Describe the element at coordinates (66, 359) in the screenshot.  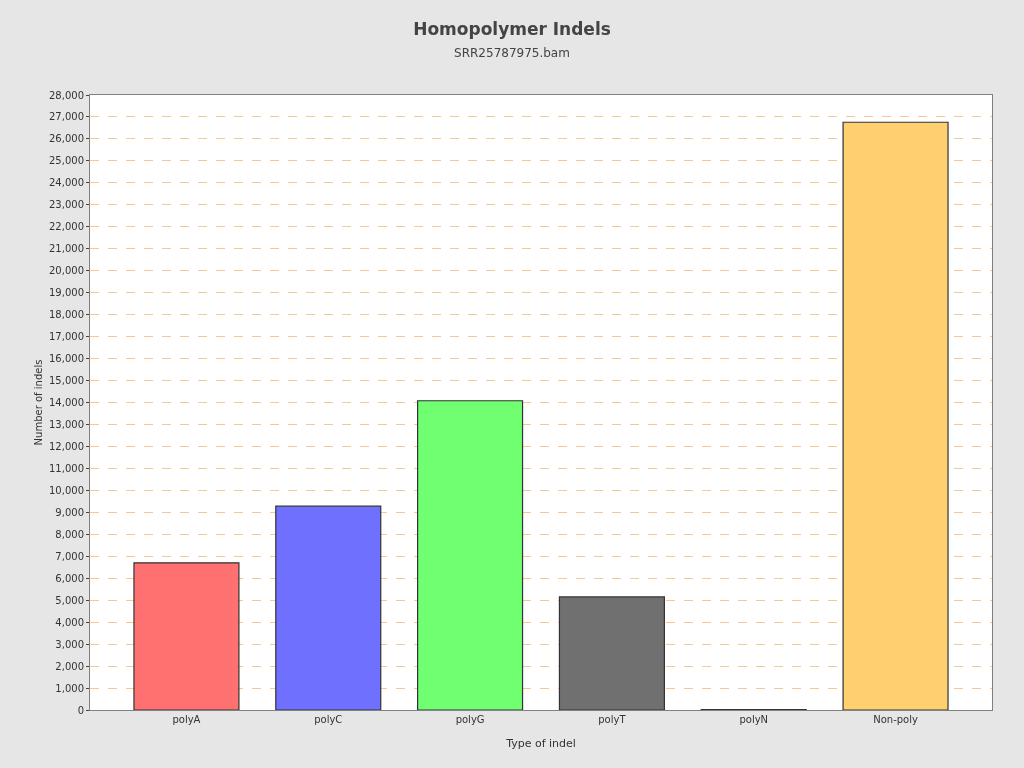
I see `y-tick-label: 16,000` at that location.